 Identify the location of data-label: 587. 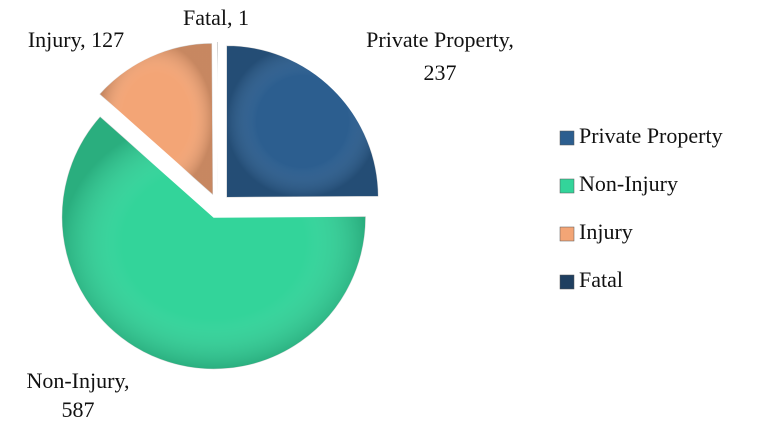
(78, 409).